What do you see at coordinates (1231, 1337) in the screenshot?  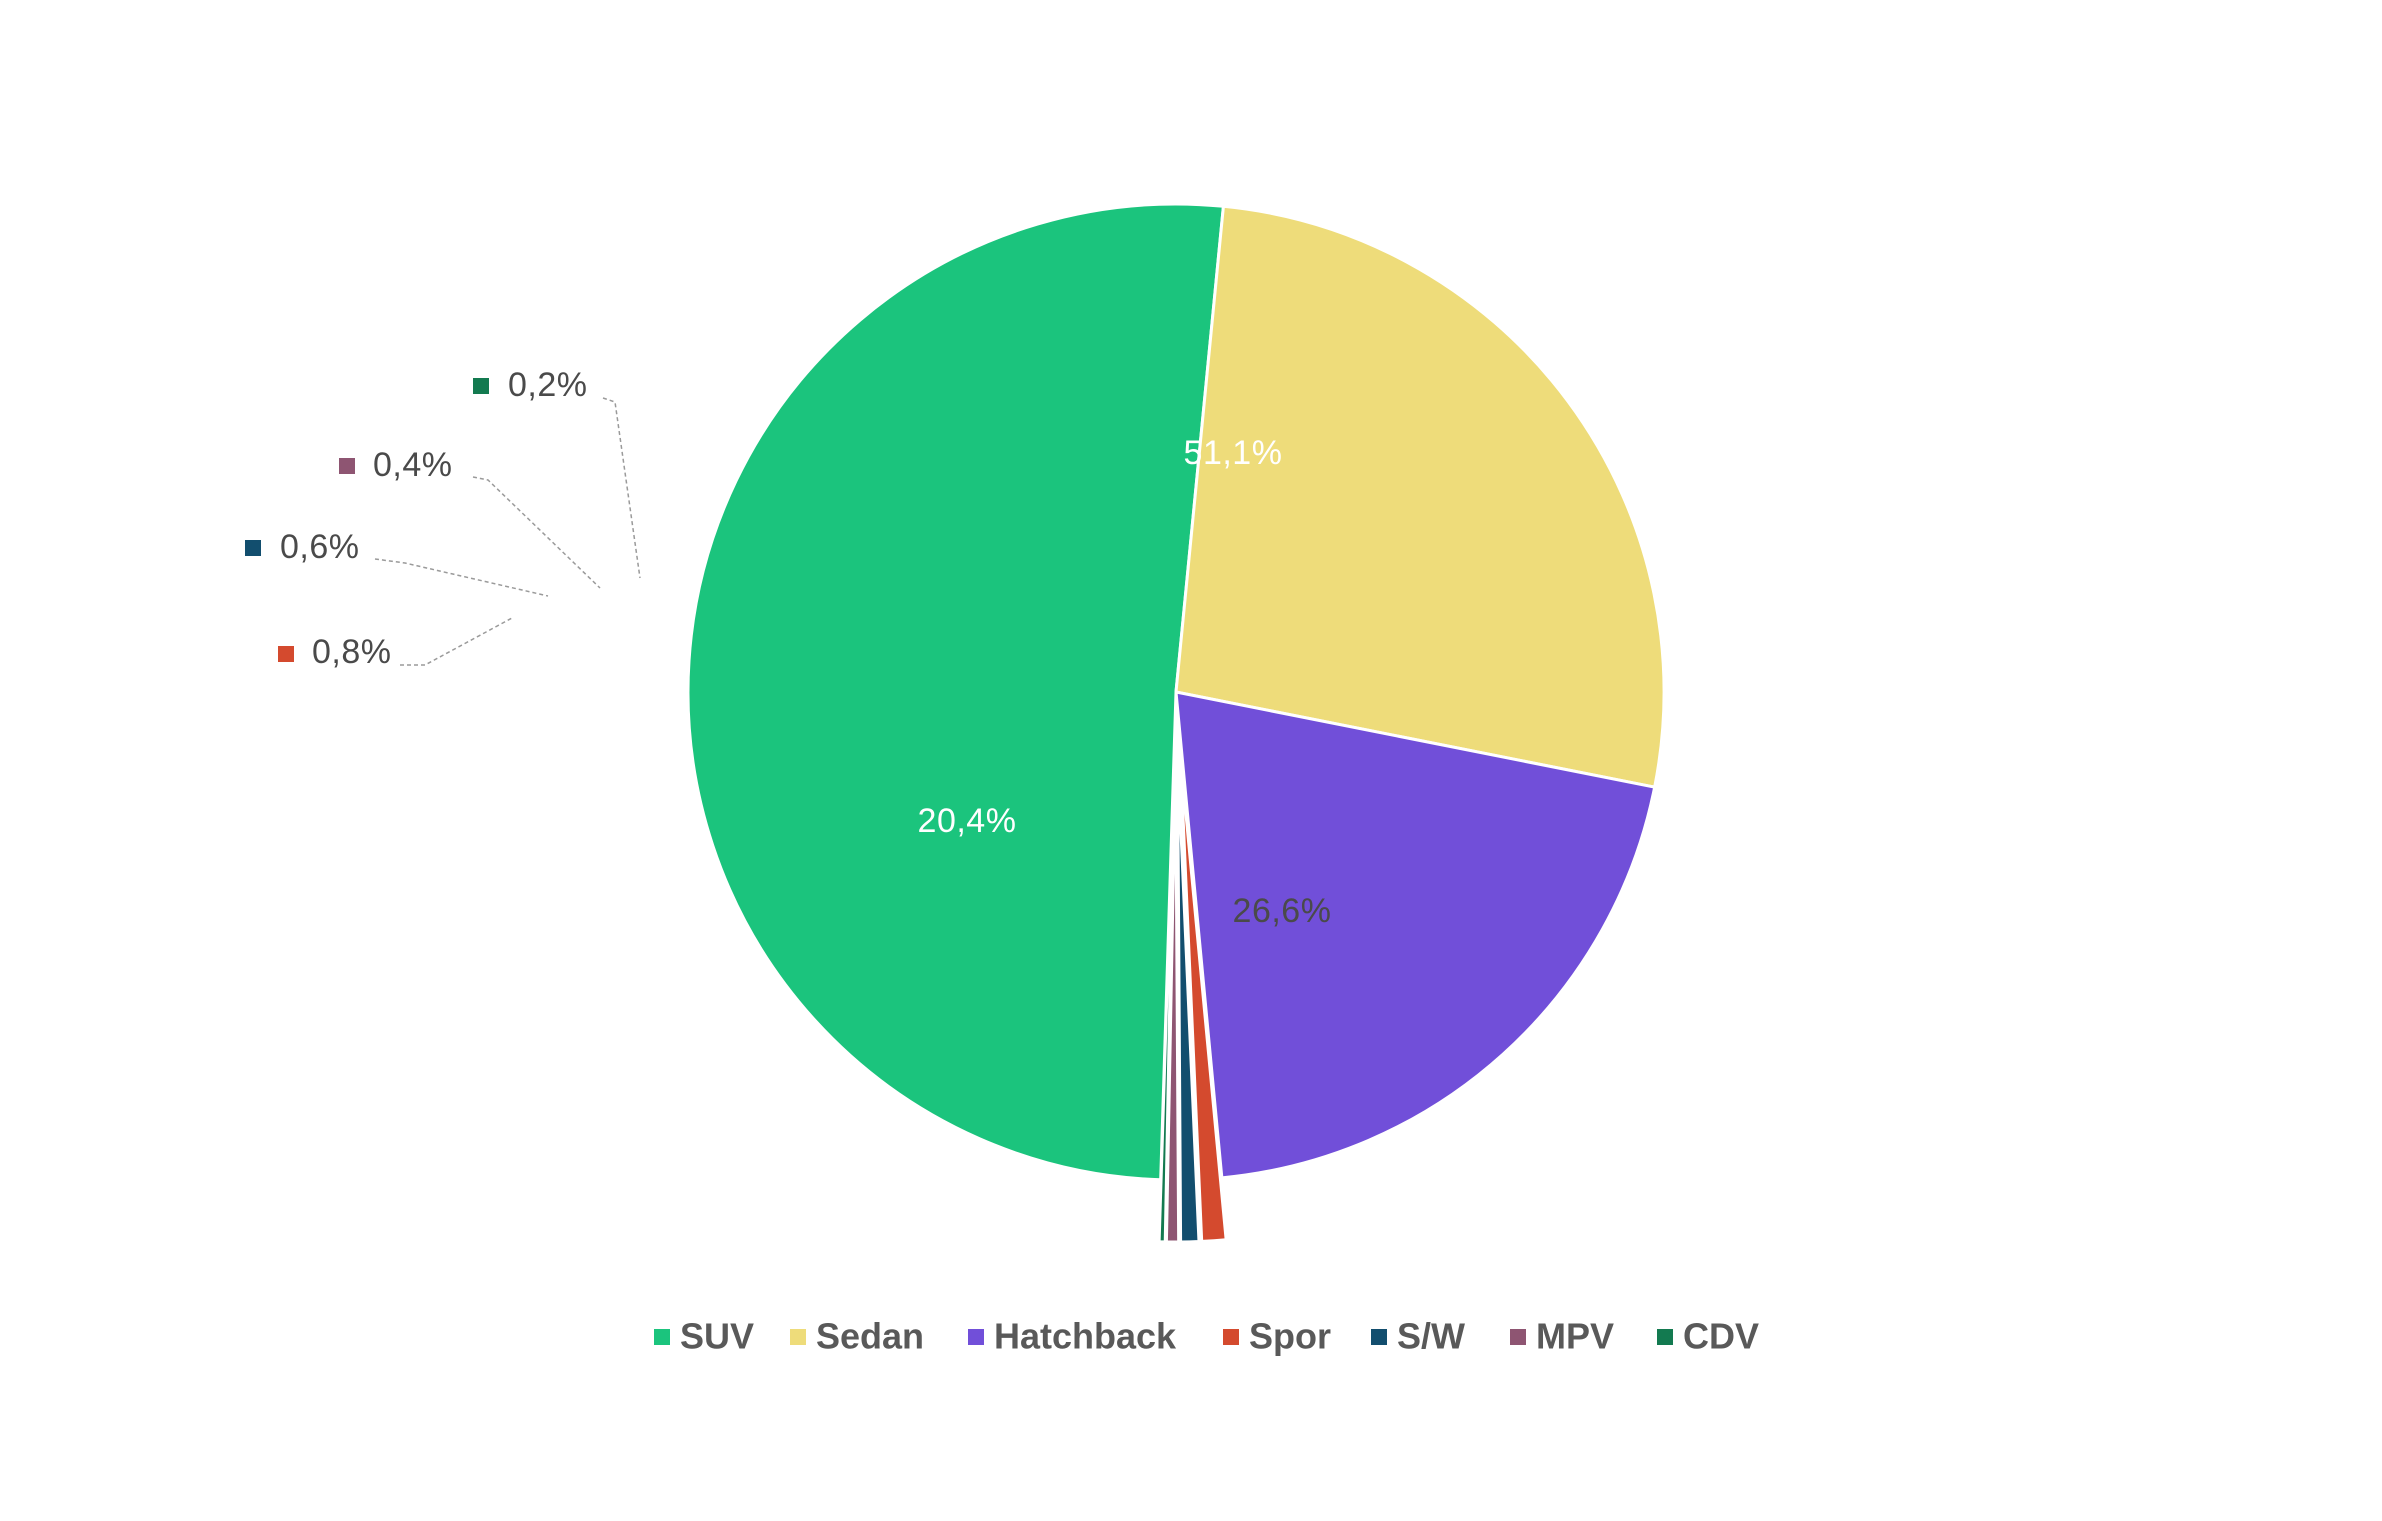 I see `legend-swatch-spor` at bounding box center [1231, 1337].